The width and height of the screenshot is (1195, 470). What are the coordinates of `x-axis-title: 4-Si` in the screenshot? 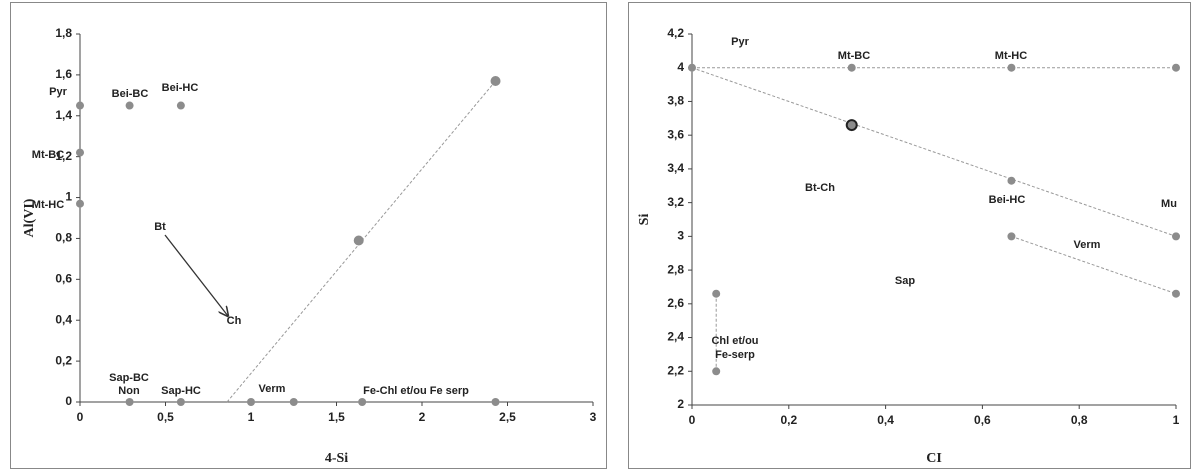 It's located at (336, 458).